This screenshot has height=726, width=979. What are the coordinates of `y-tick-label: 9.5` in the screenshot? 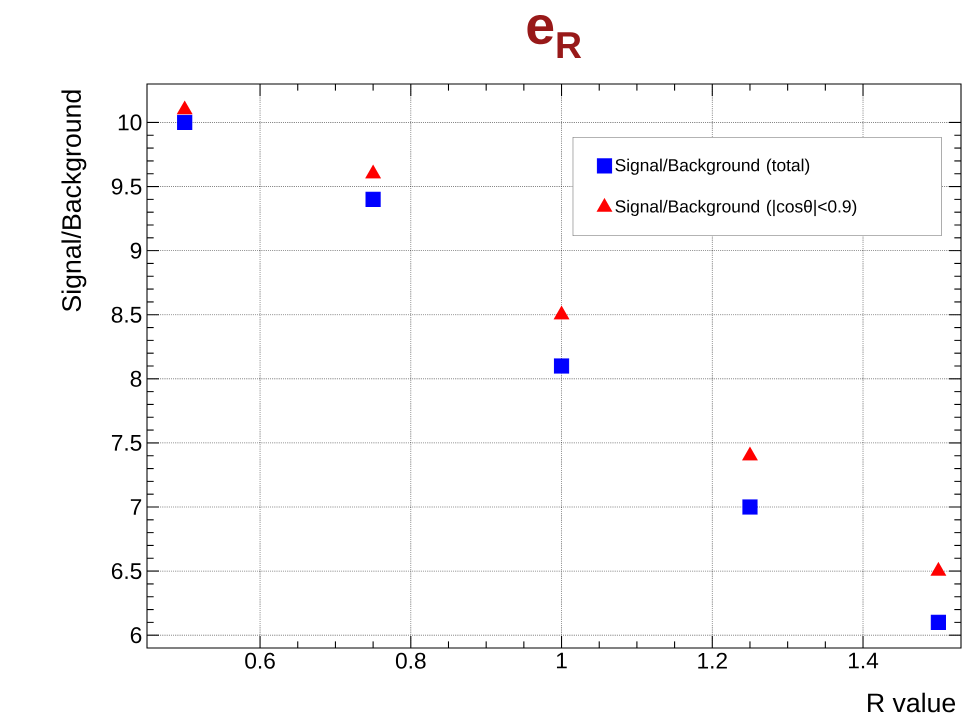 It's located at (127, 186).